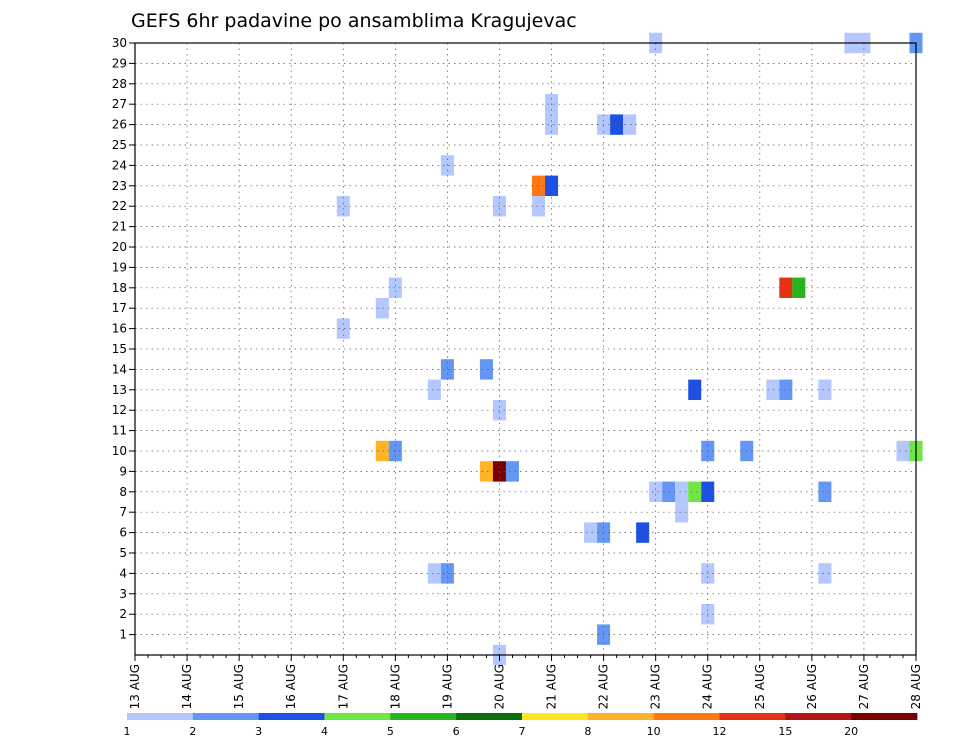 The image size is (960, 742). I want to click on y-tick-label: 11, so click(119, 431).